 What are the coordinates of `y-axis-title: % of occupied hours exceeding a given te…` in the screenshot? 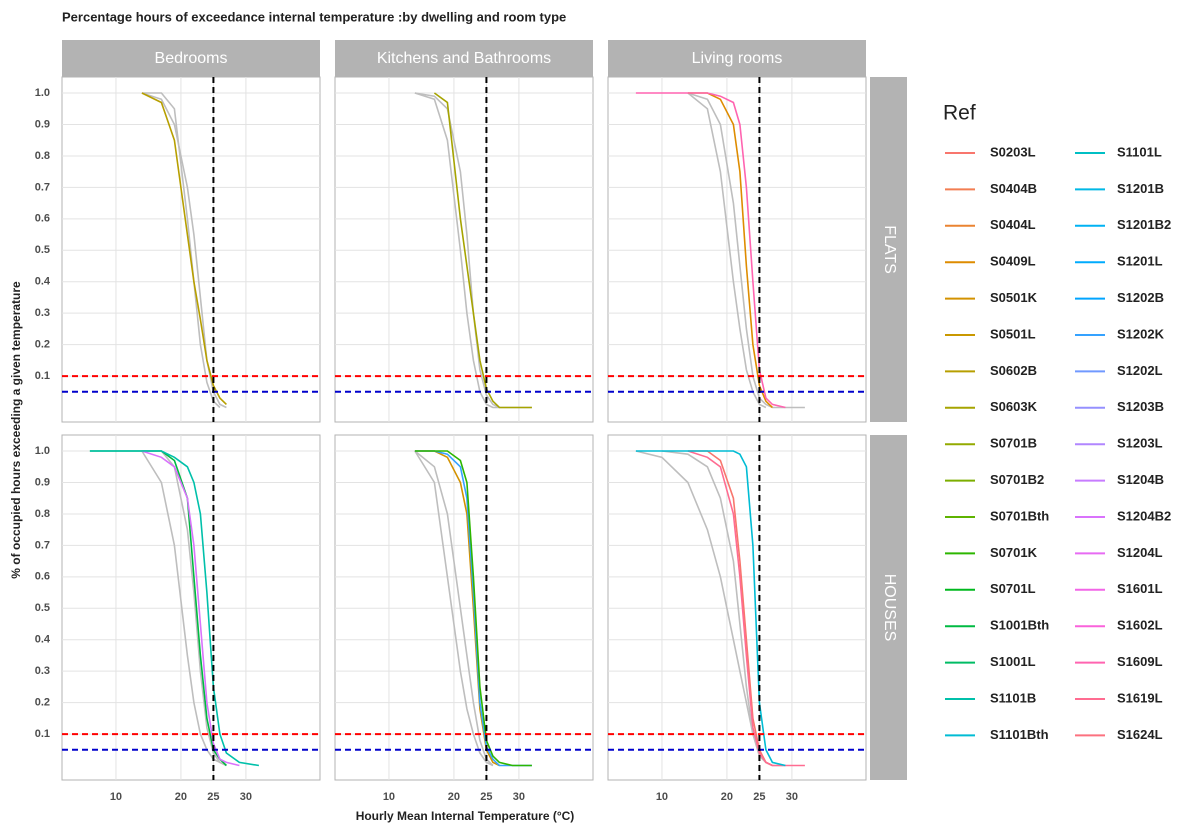 It's located at (16, 430).